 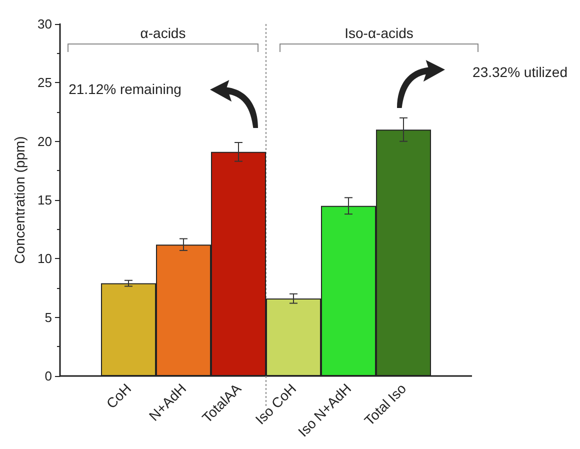 What do you see at coordinates (379, 33) in the screenshot?
I see `annotation: Iso-α-acids` at bounding box center [379, 33].